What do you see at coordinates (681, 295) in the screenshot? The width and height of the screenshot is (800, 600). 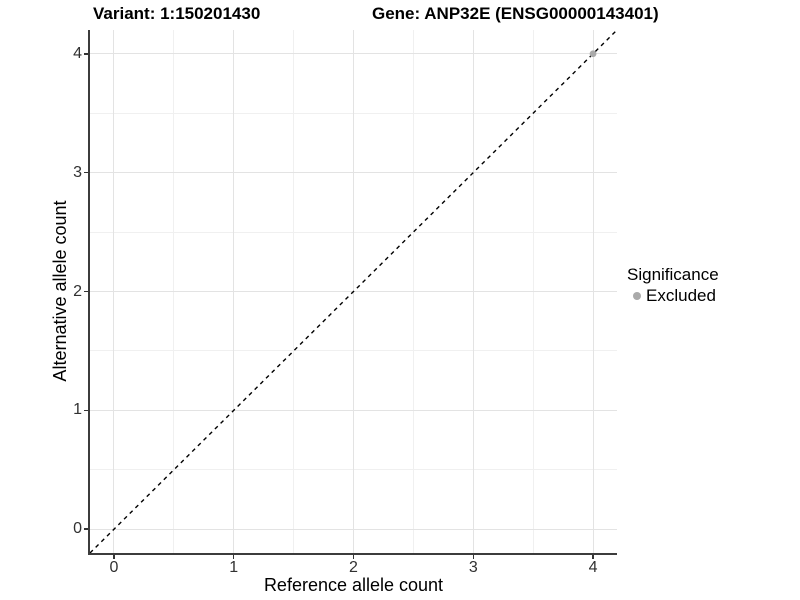 I see `legend-item-label: Excluded` at bounding box center [681, 295].